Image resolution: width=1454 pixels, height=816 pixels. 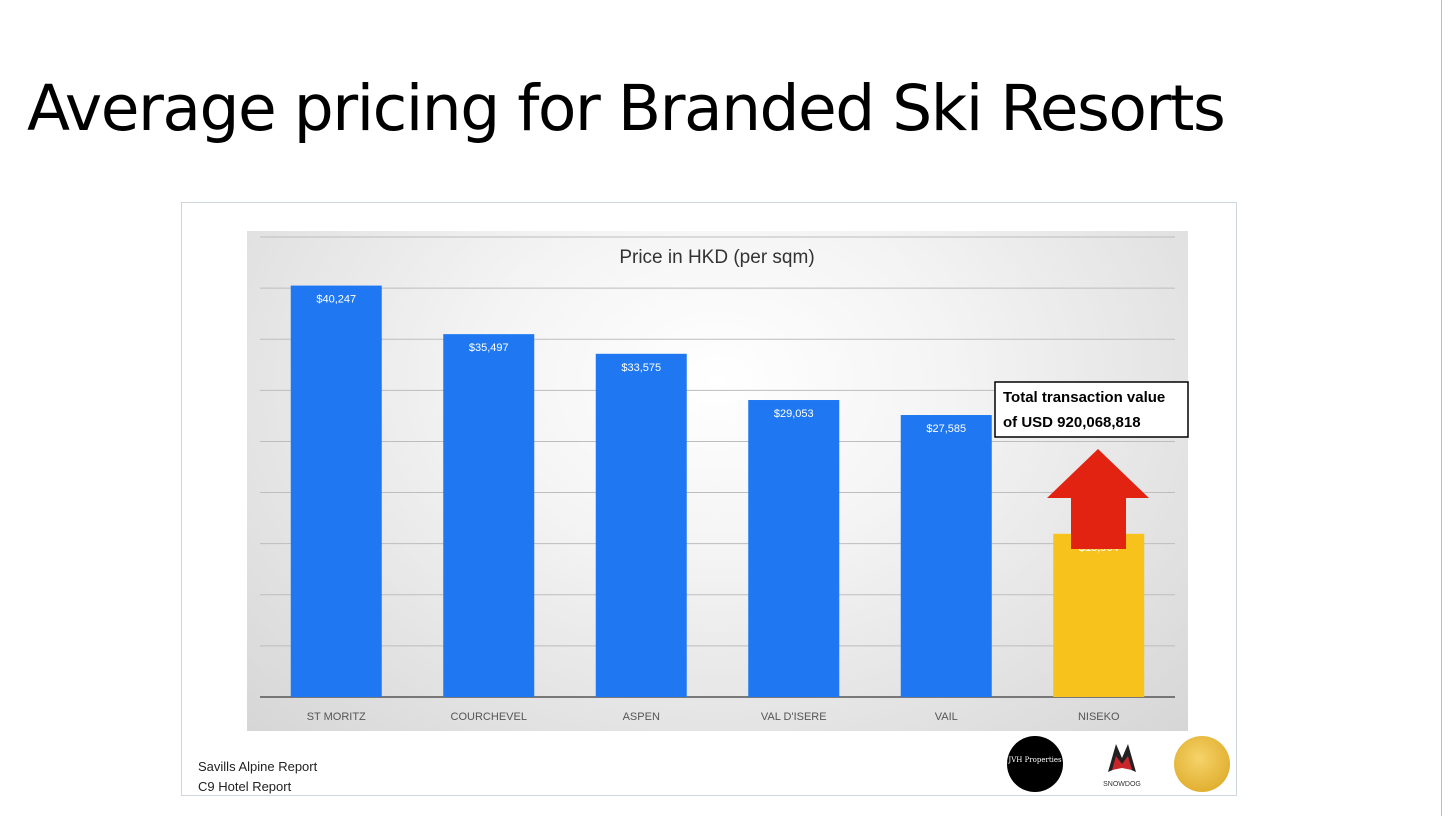 I want to click on bar-aspen, so click(x=641, y=525).